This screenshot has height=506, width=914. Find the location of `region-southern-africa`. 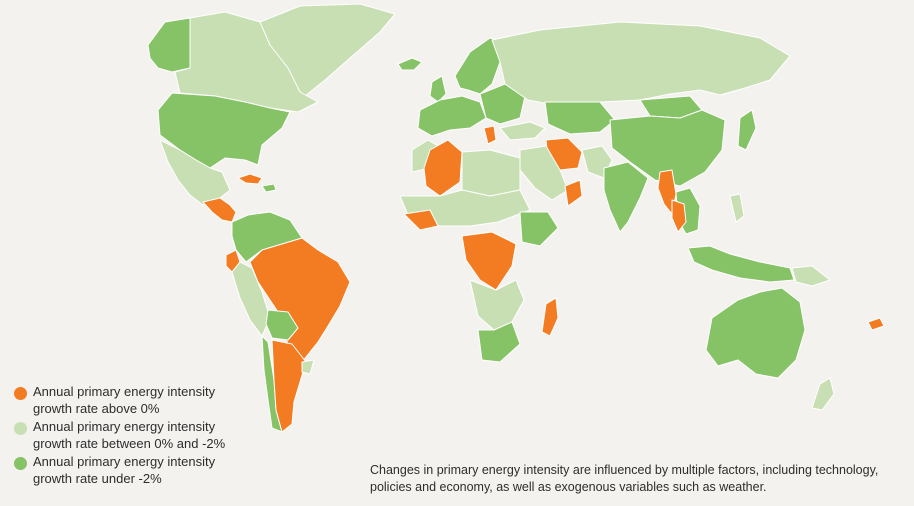

region-southern-africa is located at coordinates (497, 305).